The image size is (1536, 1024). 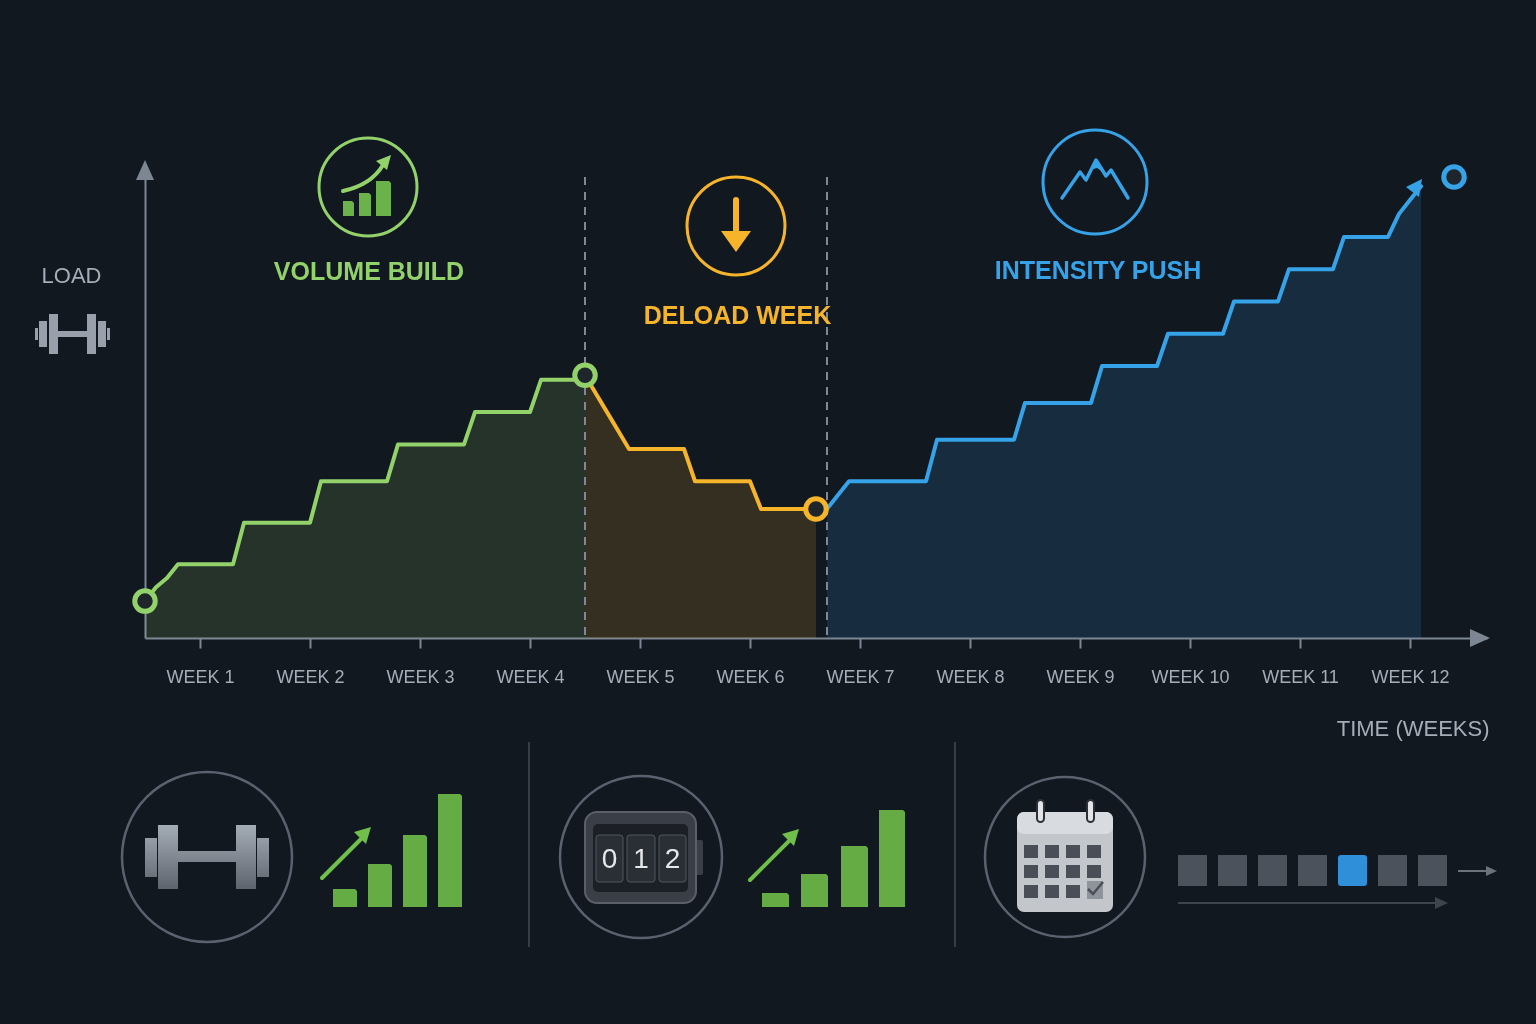 I want to click on y-axis-title: LOAD, so click(x=71, y=275).